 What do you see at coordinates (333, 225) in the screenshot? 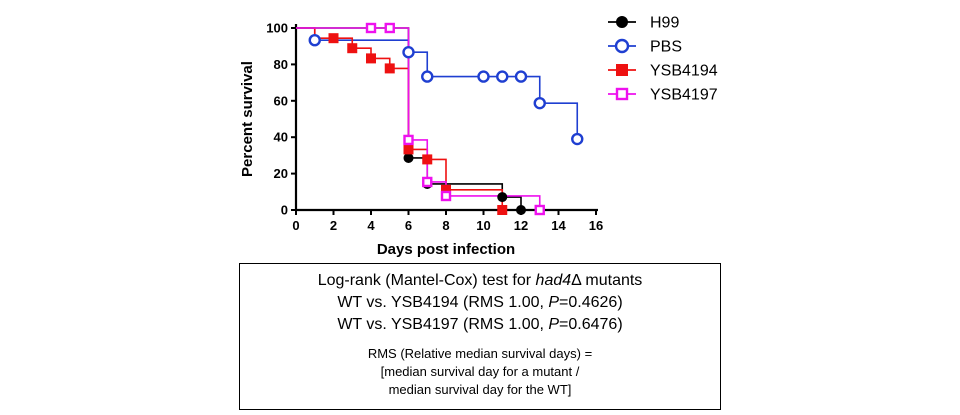
I see `x-tick-label: 2` at bounding box center [333, 225].